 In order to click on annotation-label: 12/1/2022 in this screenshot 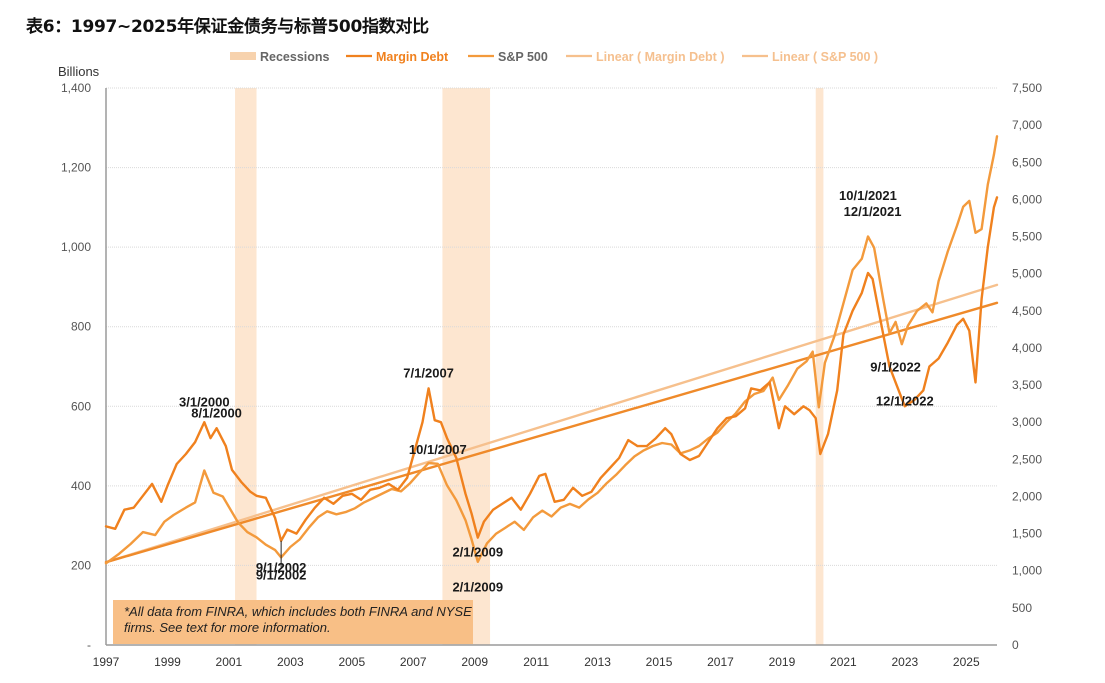, I will do `click(905, 400)`.